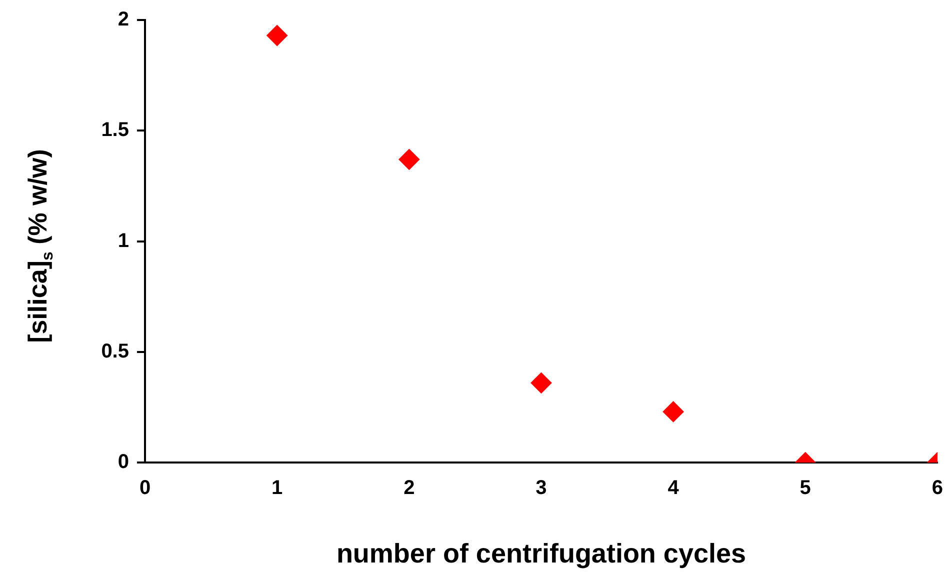  What do you see at coordinates (123, 241) in the screenshot?
I see `y-tick-label: 1` at bounding box center [123, 241].